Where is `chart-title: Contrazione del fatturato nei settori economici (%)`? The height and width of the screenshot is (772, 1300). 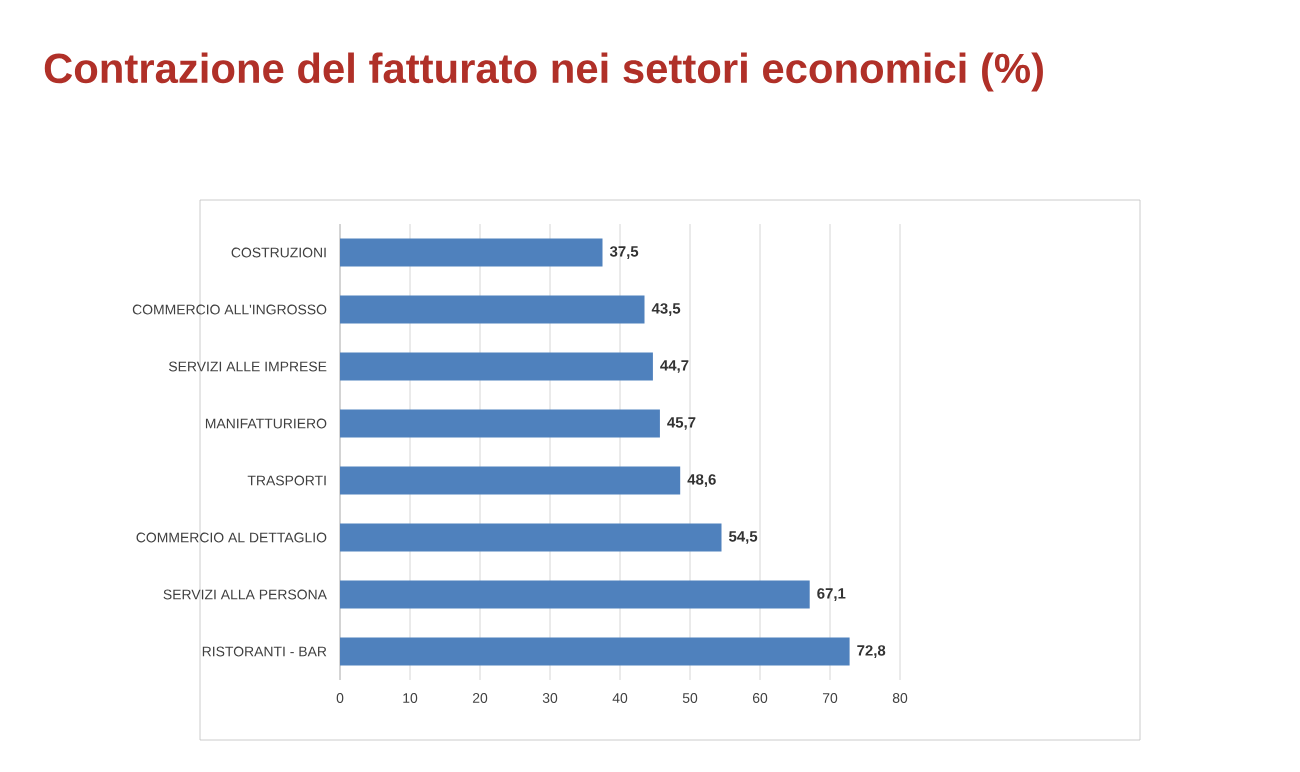
chart-title: Contrazione del fatturato nei settori economici (%) is located at coordinates (543, 72).